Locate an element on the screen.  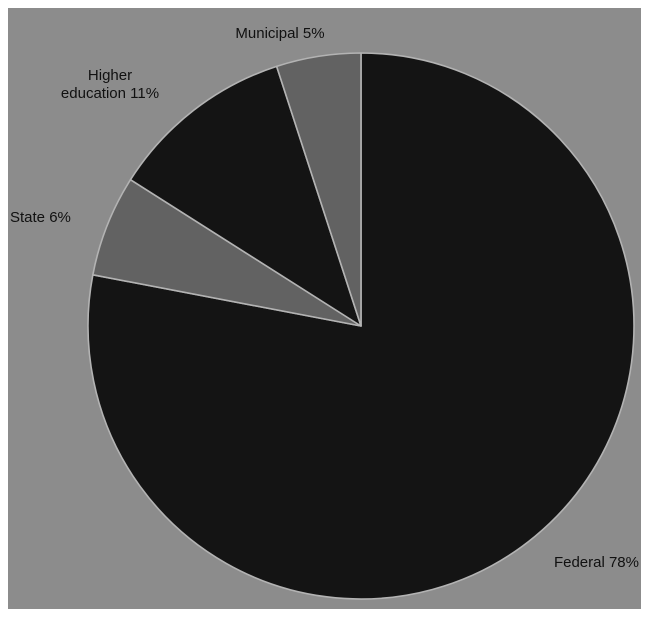
slice-label: Federal 78% is located at coordinates (596, 562).